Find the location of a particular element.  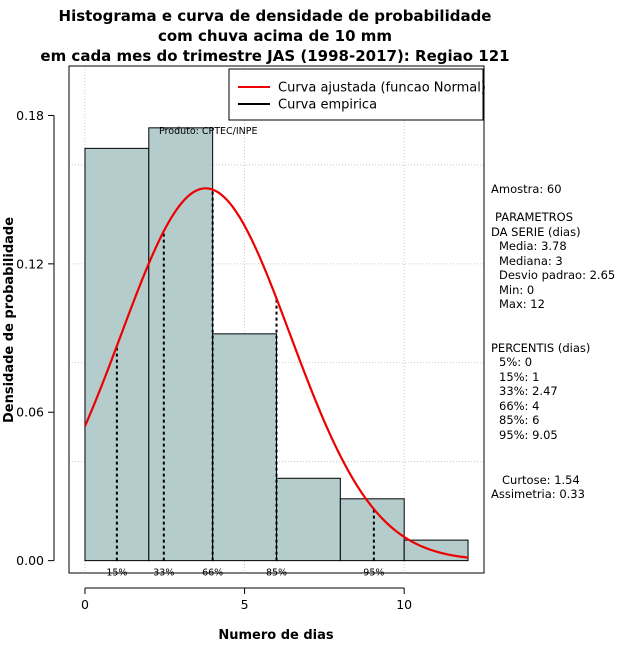

y-tick-label-0: 0.00 is located at coordinates (30, 560).